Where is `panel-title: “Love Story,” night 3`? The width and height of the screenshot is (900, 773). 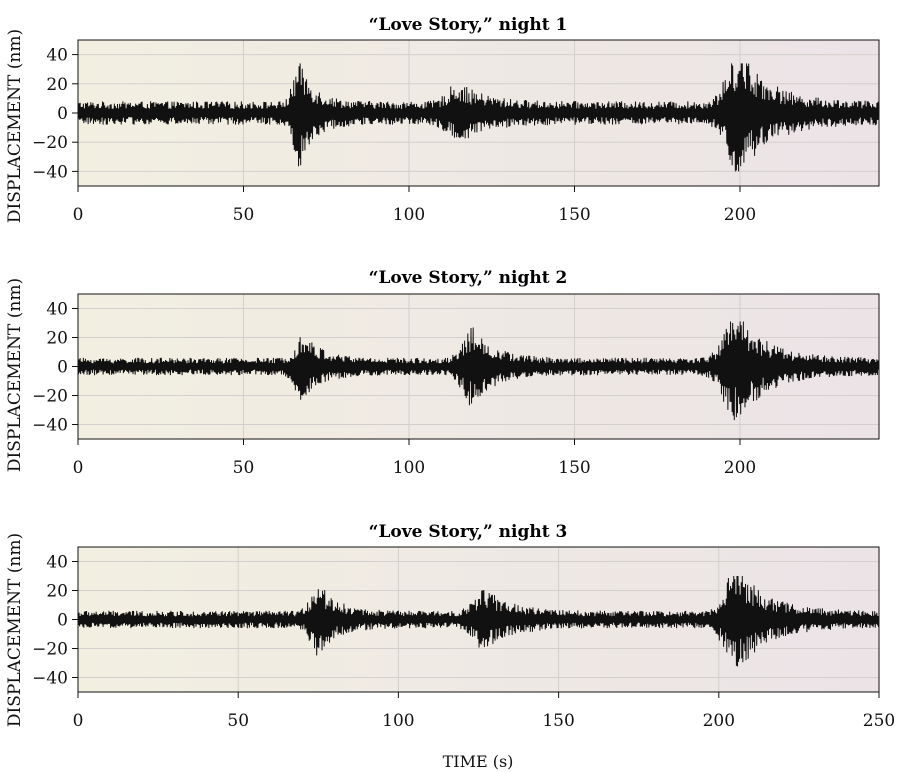 panel-title: “Love Story,” night 3 is located at coordinates (468, 532).